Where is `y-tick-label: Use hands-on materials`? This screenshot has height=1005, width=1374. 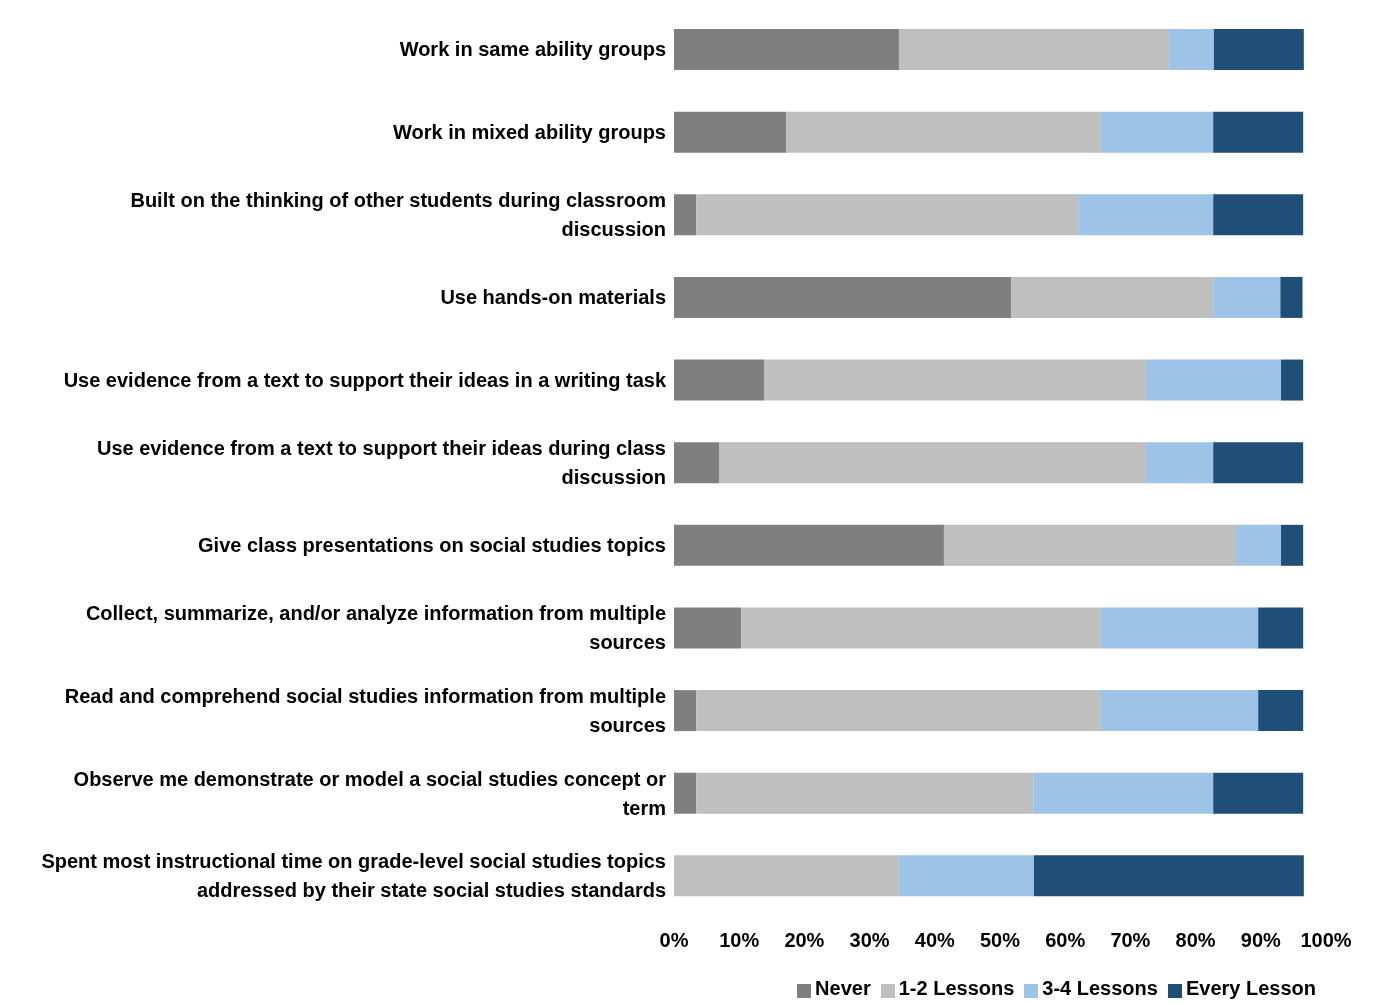 y-tick-label: Use hands-on materials is located at coordinates (553, 297).